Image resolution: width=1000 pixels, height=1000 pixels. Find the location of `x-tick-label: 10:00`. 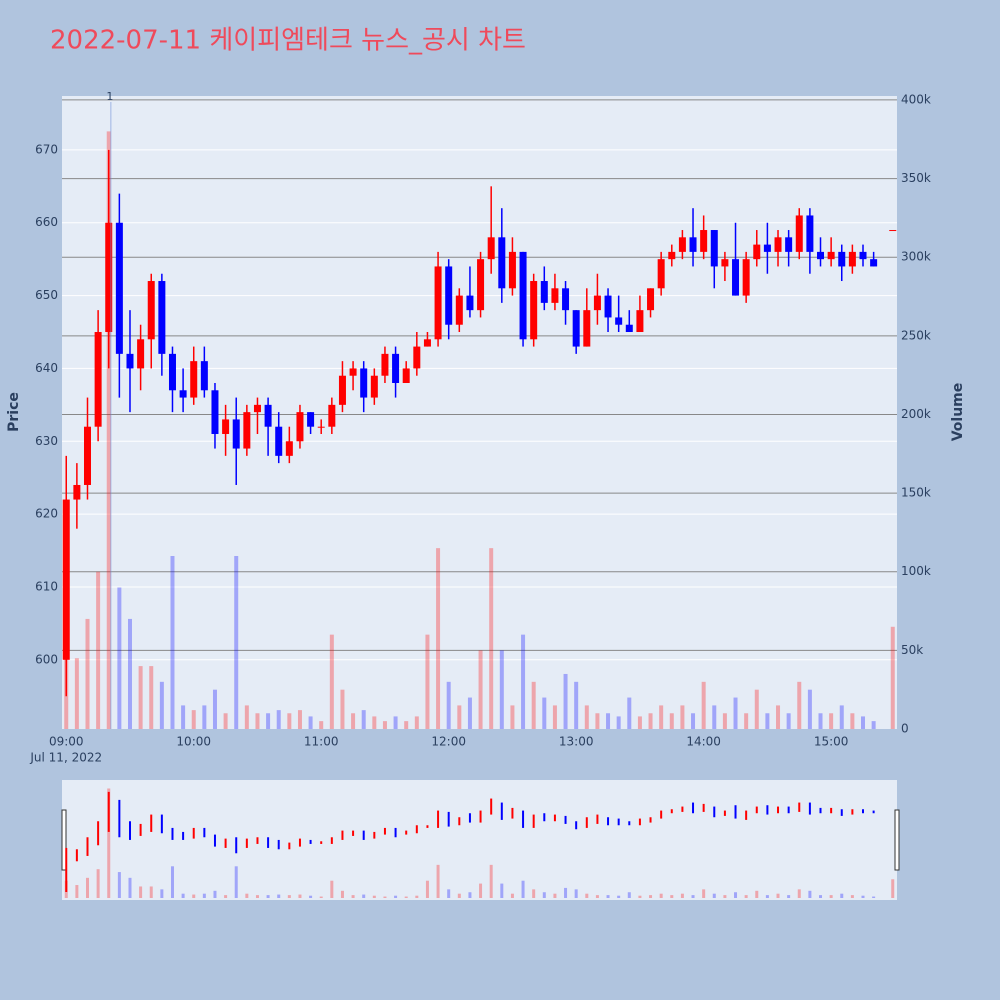

x-tick-label: 10:00 is located at coordinates (193, 742).